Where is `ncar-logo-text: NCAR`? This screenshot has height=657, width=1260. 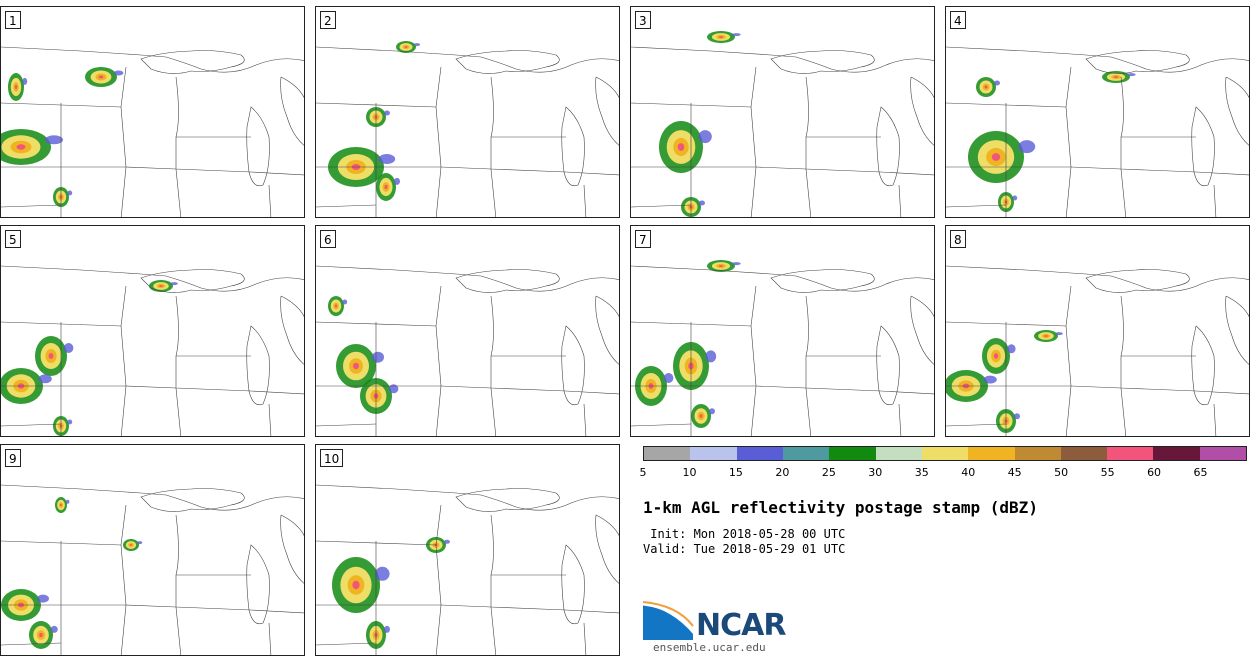 ncar-logo-text: NCAR is located at coordinates (741, 625).